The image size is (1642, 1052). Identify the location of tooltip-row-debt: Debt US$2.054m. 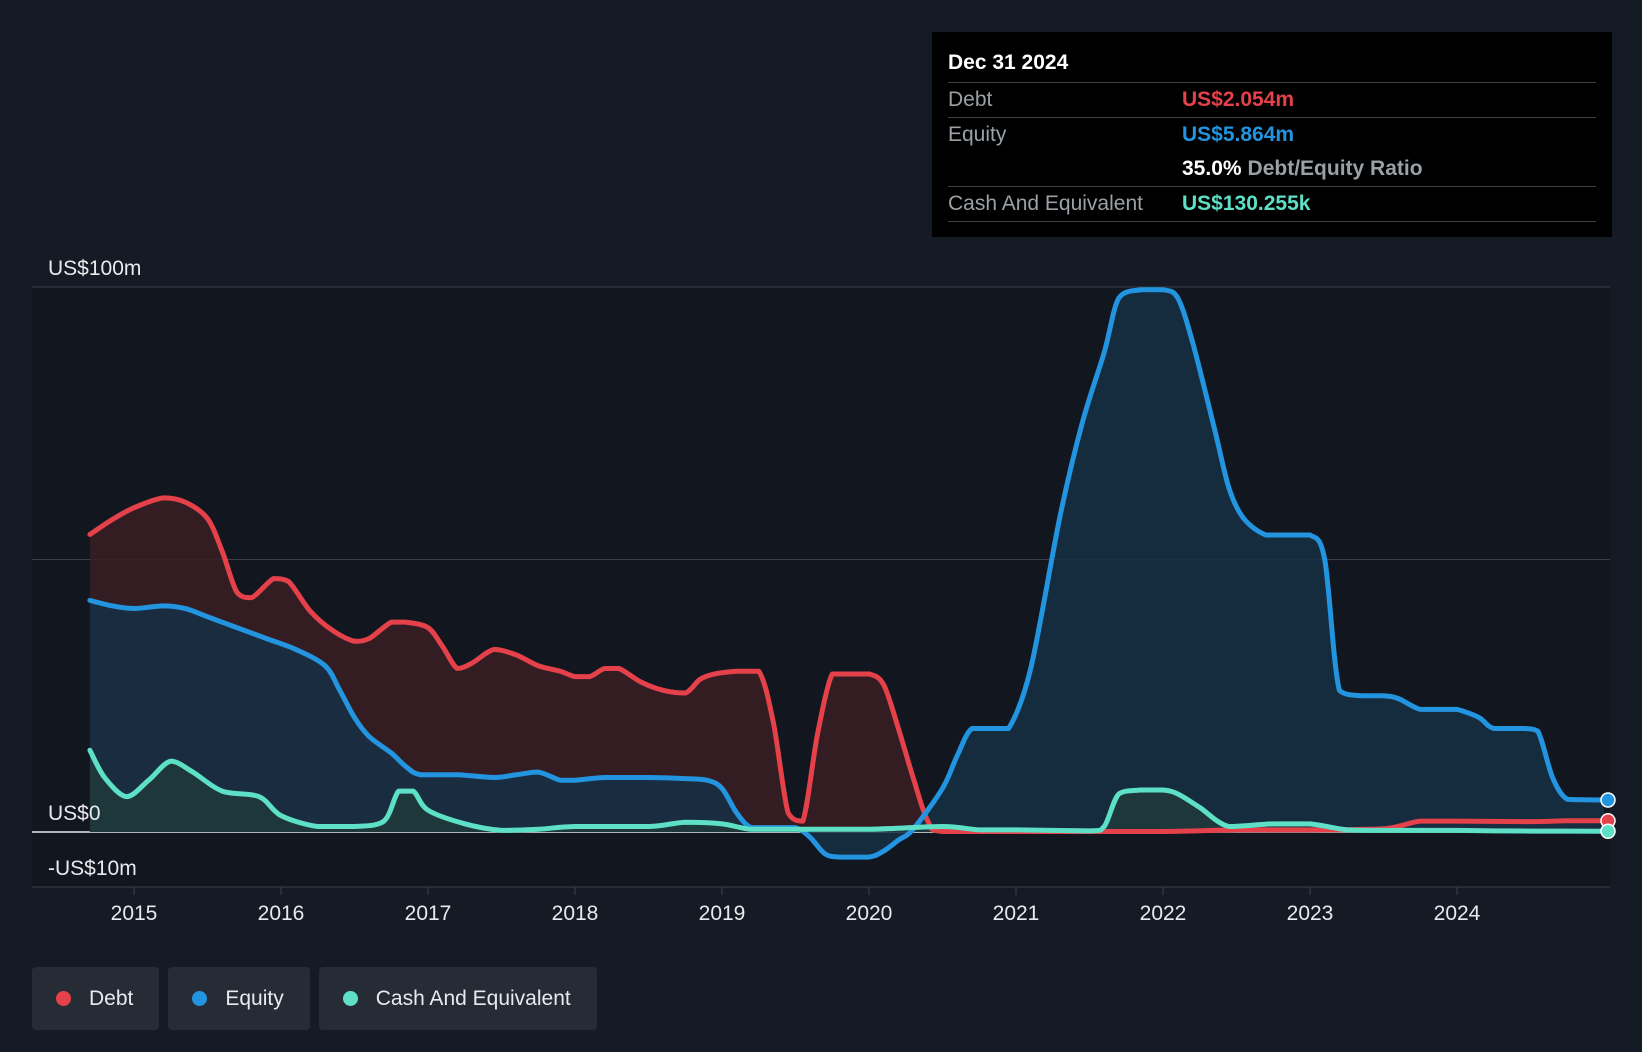
(1272, 100).